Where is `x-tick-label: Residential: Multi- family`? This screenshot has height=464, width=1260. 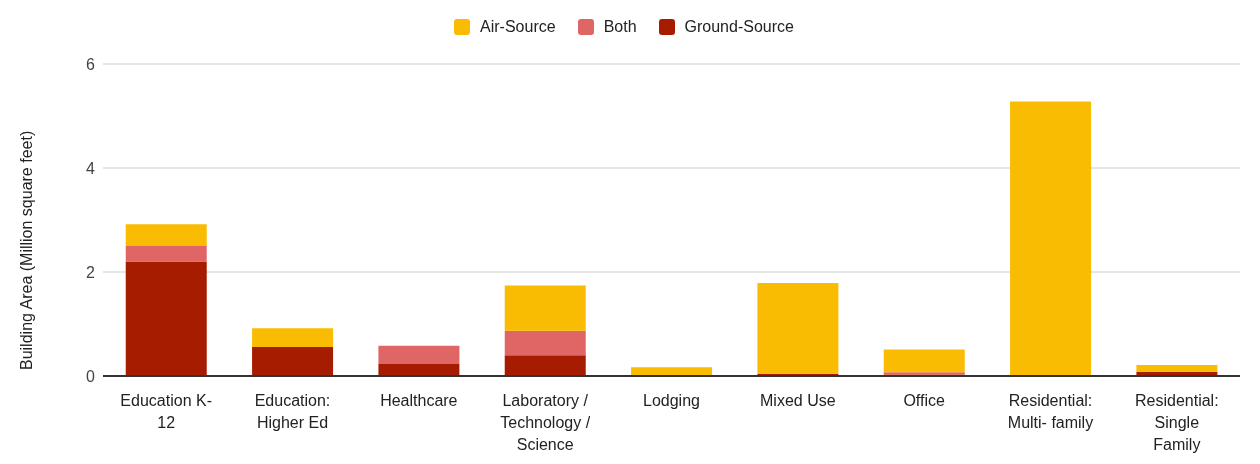 x-tick-label: Residential: Multi- family is located at coordinates (1050, 411).